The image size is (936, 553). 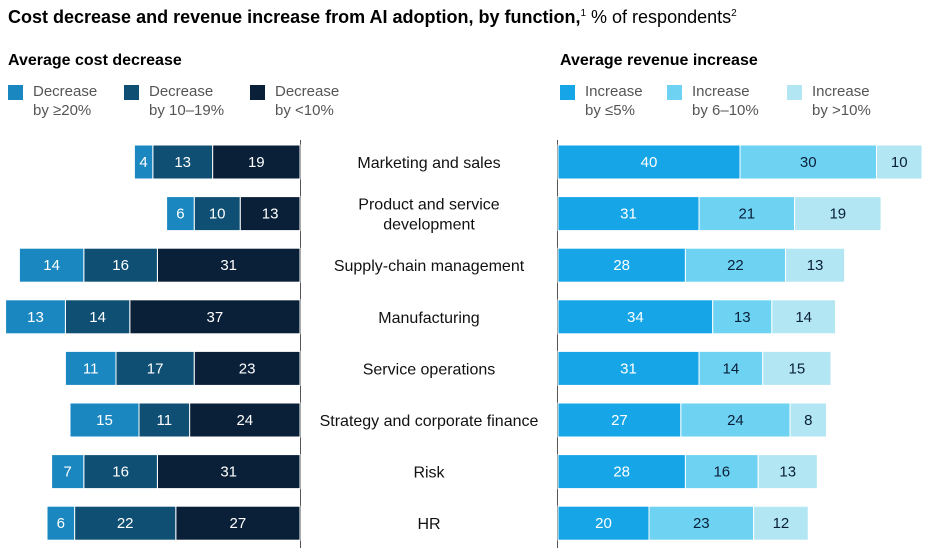 I want to click on revenue-bar-label: 23, so click(x=701, y=523).